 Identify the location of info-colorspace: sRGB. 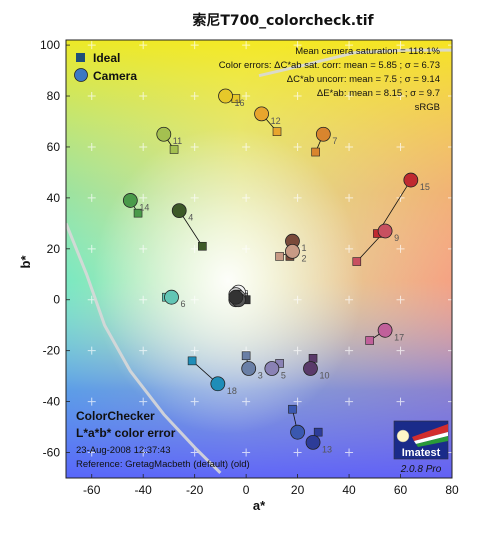
(427, 107).